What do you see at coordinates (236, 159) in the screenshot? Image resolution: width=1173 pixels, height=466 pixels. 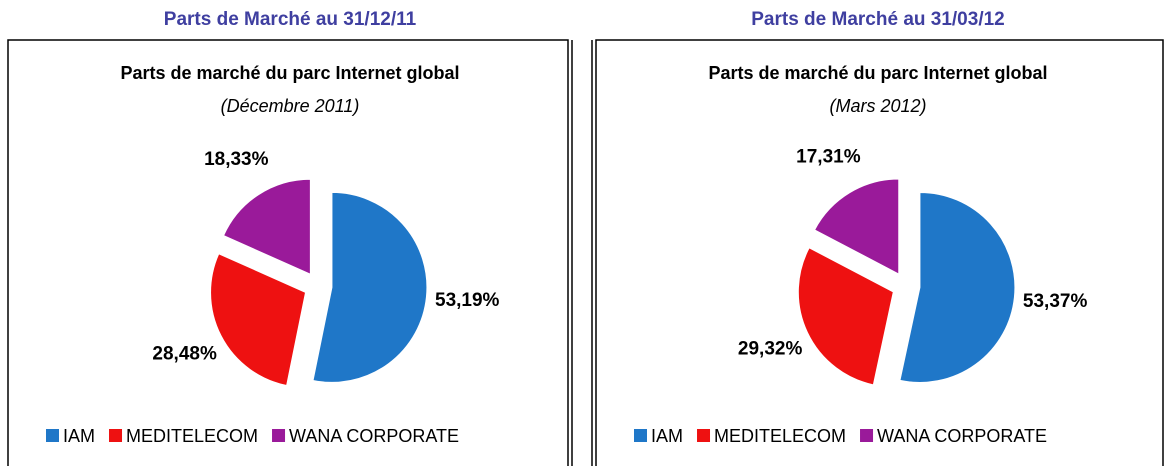 I see `data-label: 18,33%` at bounding box center [236, 159].